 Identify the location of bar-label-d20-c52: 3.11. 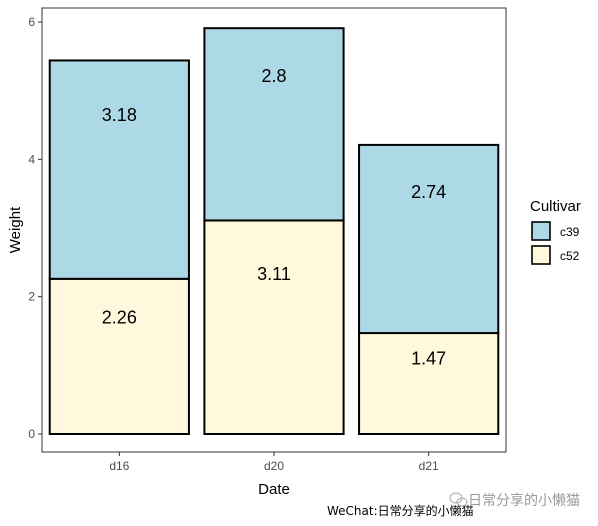
(274, 274).